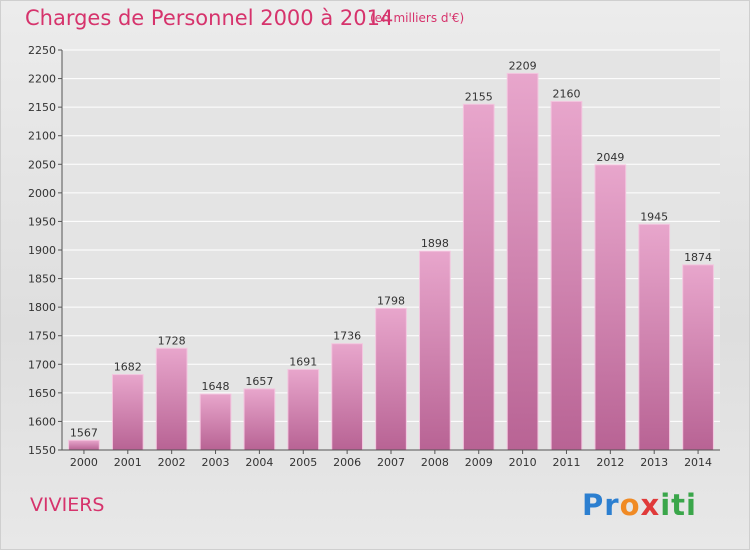 The image size is (750, 550). Describe the element at coordinates (259, 381) in the screenshot. I see `value-label-2004: 1657` at that location.